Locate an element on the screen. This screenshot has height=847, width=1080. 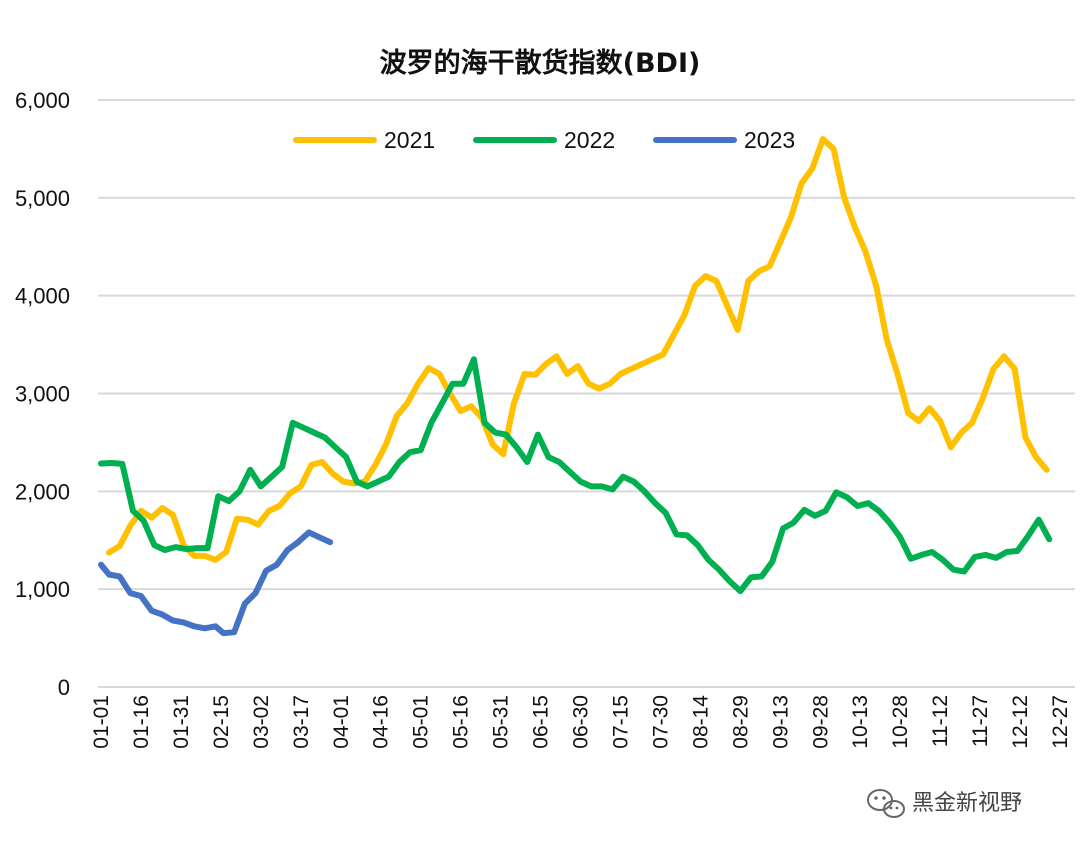
y-tick-label: 5,000 is located at coordinates (42, 198).